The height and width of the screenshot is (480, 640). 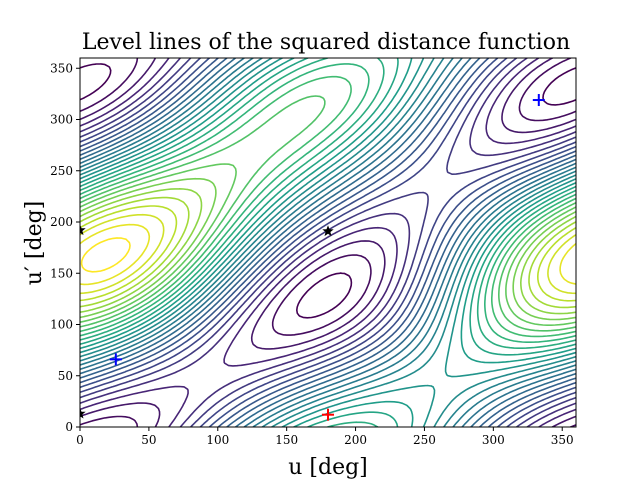 What do you see at coordinates (493, 440) in the screenshot?
I see `x-tick-label-6: 300` at bounding box center [493, 440].